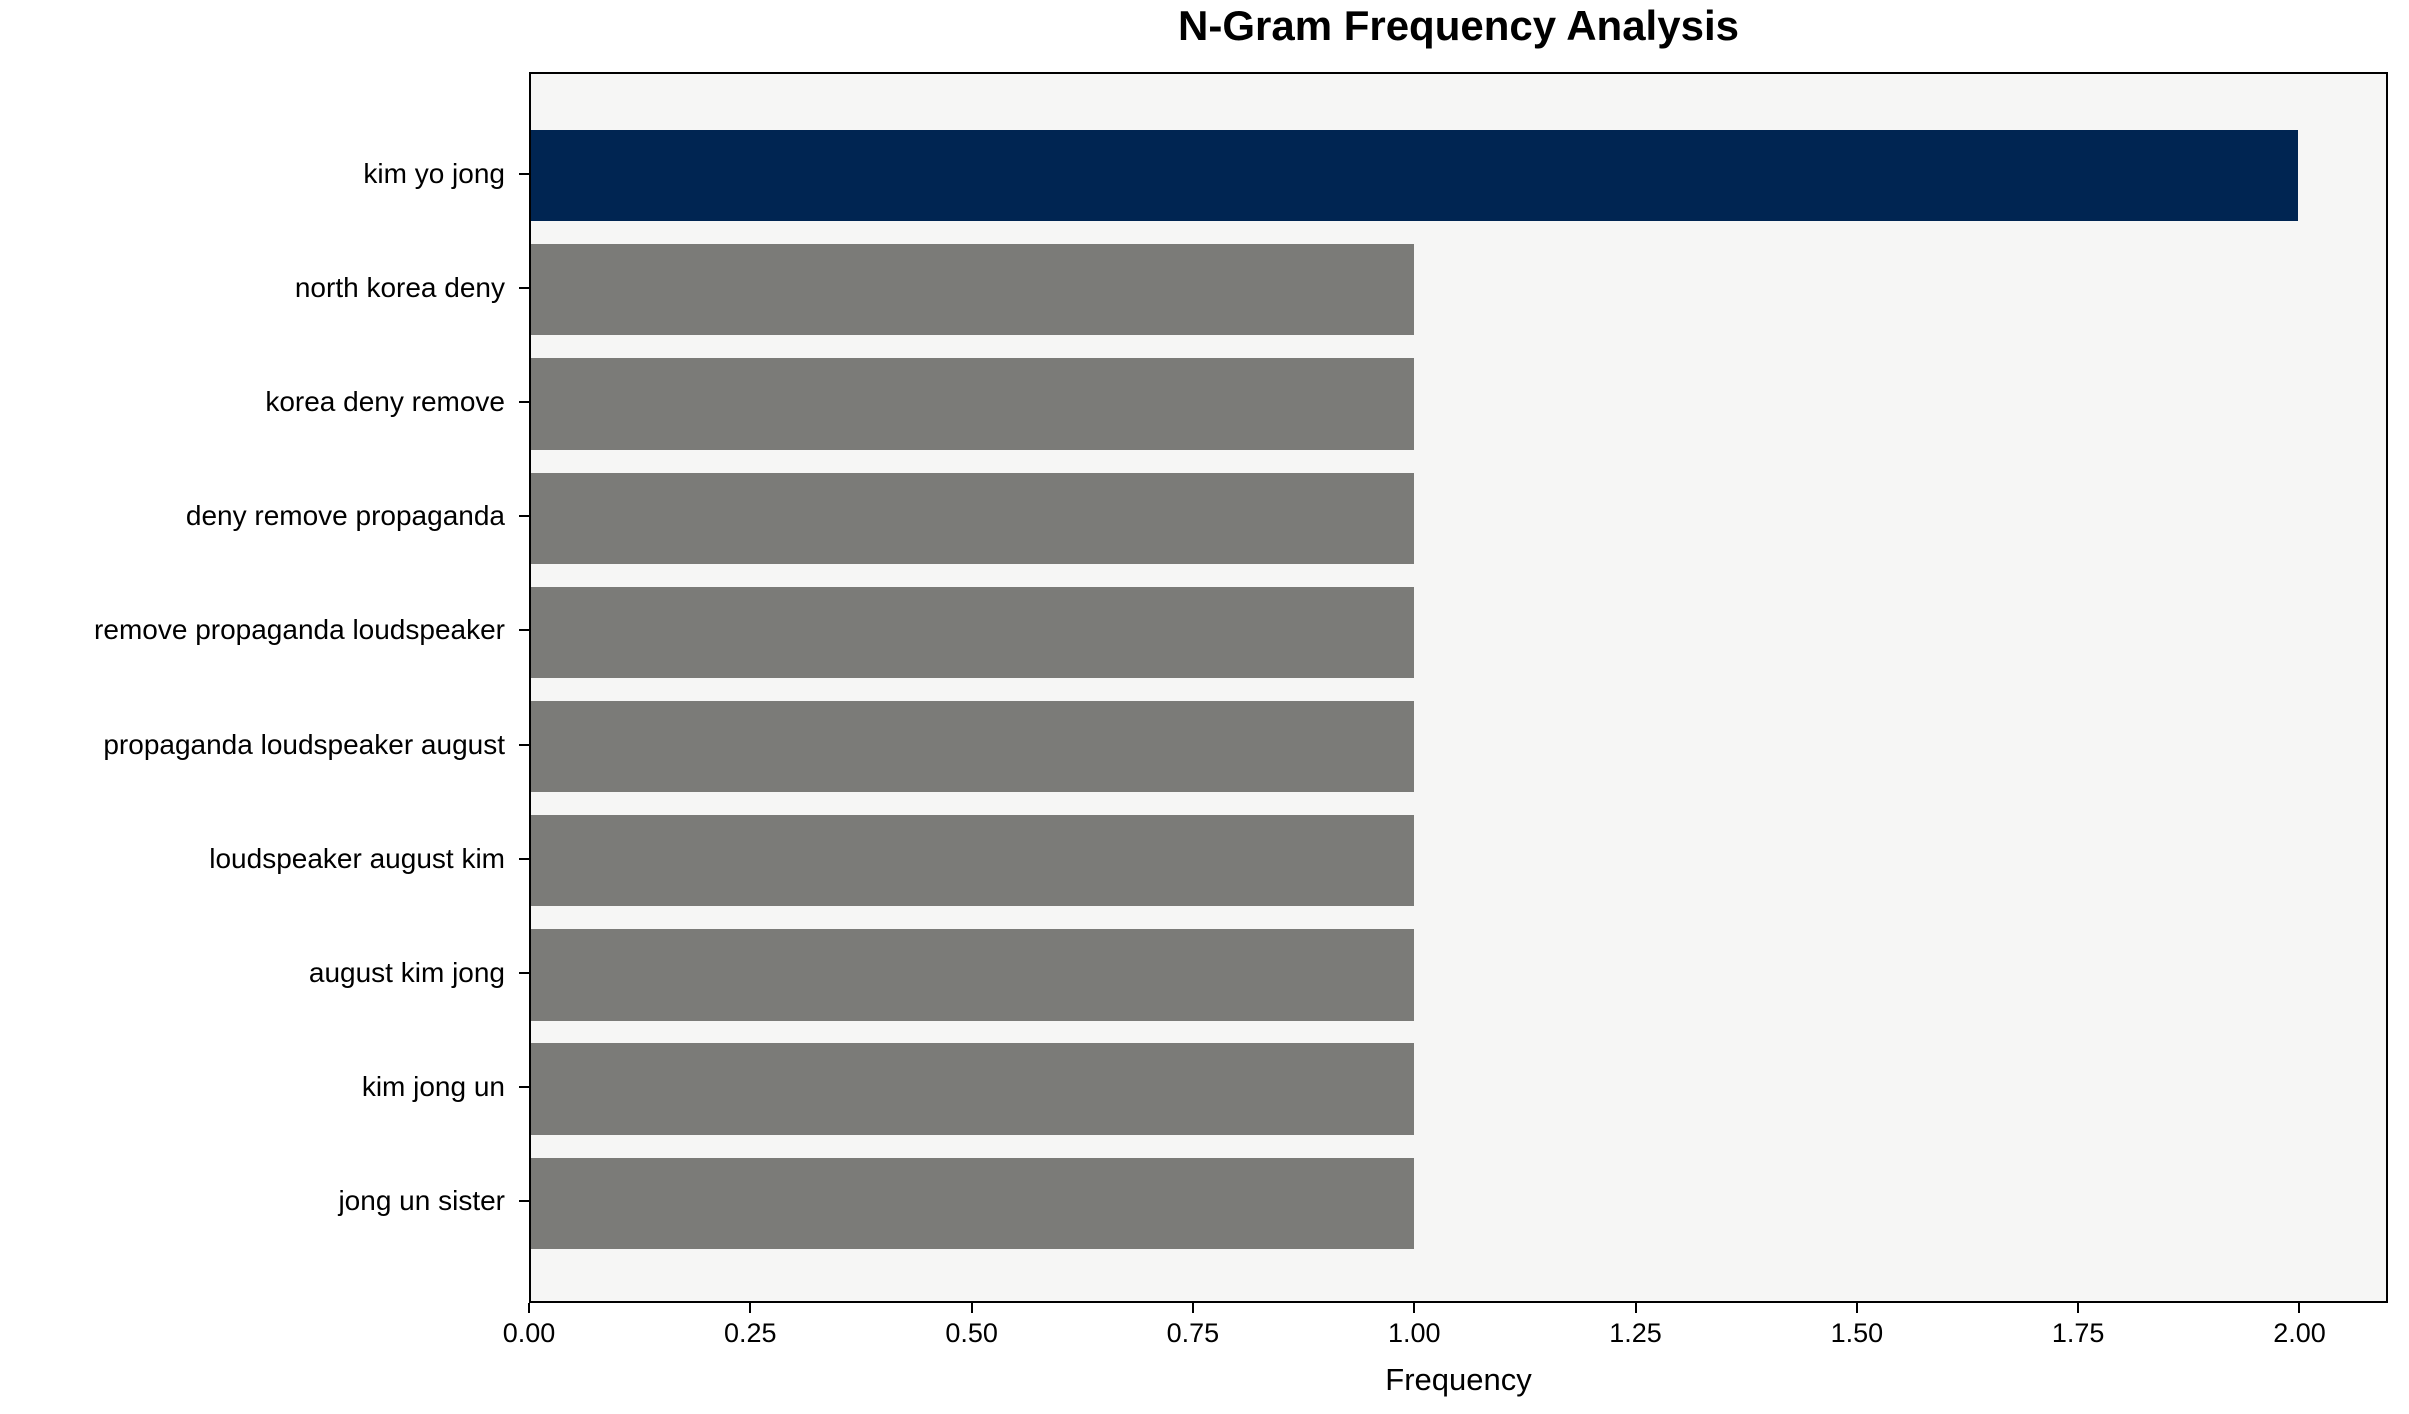 This screenshot has width=2409, height=1414. Describe the element at coordinates (973, 746) in the screenshot. I see `bar-propaganda-loudspeaker-august` at that location.